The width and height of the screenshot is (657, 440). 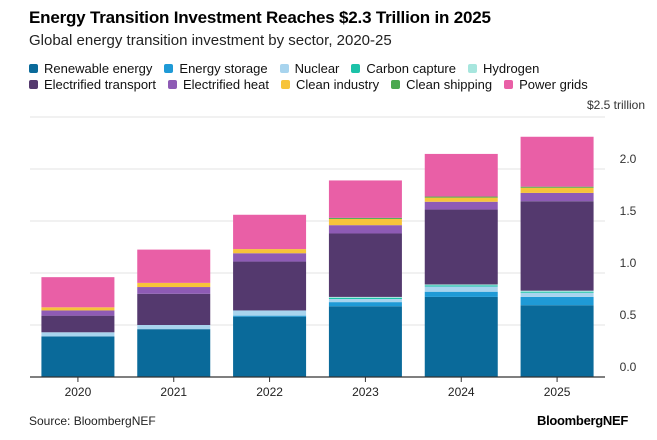 What do you see at coordinates (628, 263) in the screenshot?
I see `y-tick-label: 1.0` at bounding box center [628, 263].